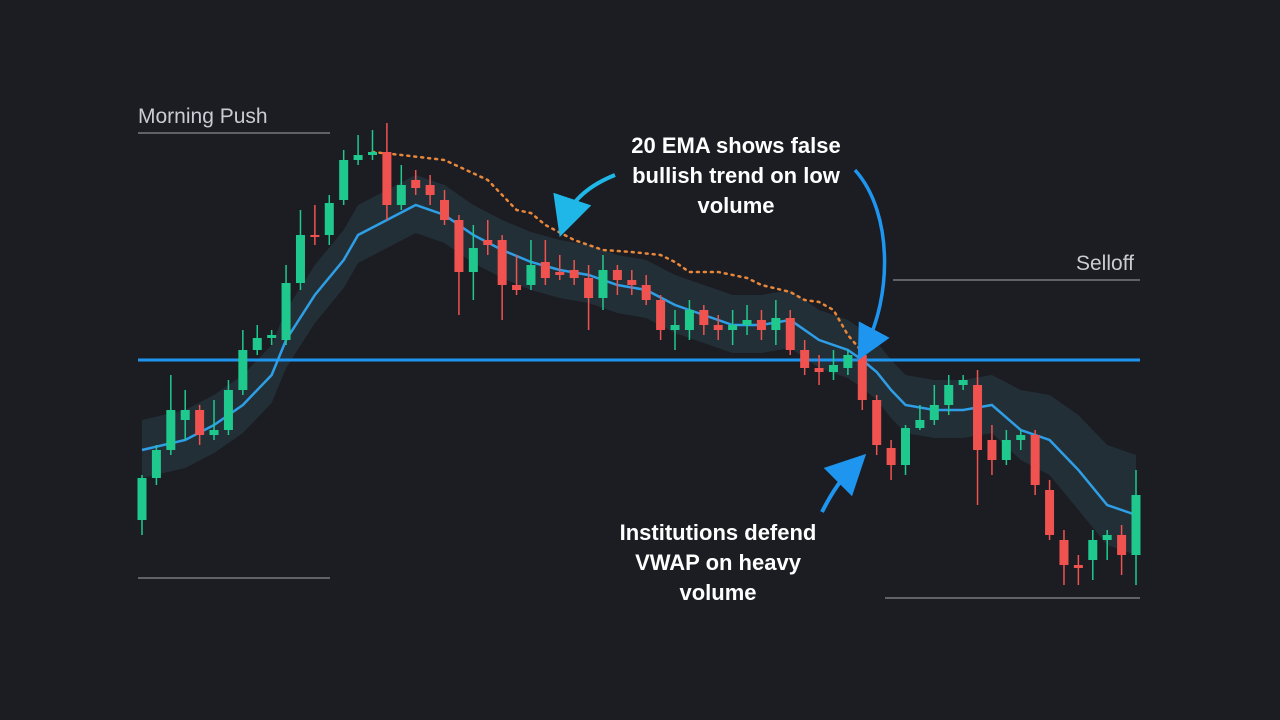 This screenshot has width=1280, height=720. I want to click on annotation-text: VWAP on heavy, so click(718, 562).